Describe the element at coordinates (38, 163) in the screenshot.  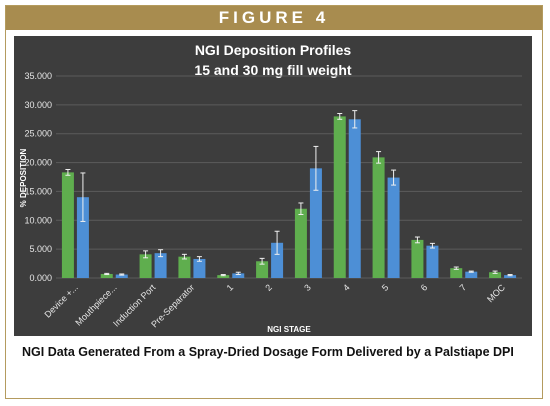
I see `y-tick-label: 20.000` at that location.